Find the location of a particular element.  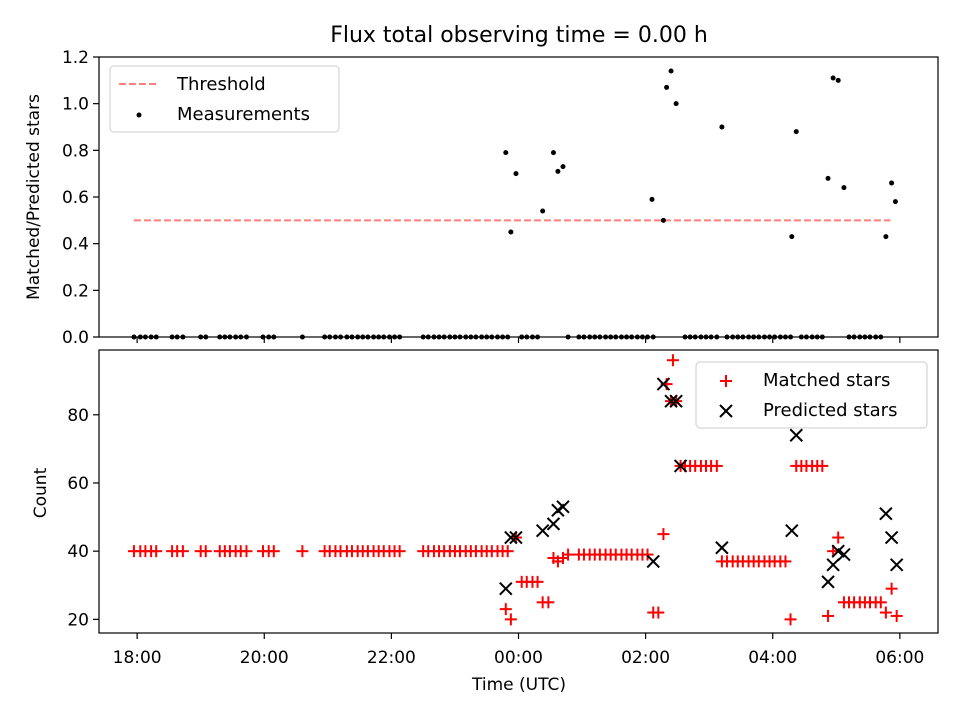

bottom-x-tick-label: 06:00 is located at coordinates (899, 658).